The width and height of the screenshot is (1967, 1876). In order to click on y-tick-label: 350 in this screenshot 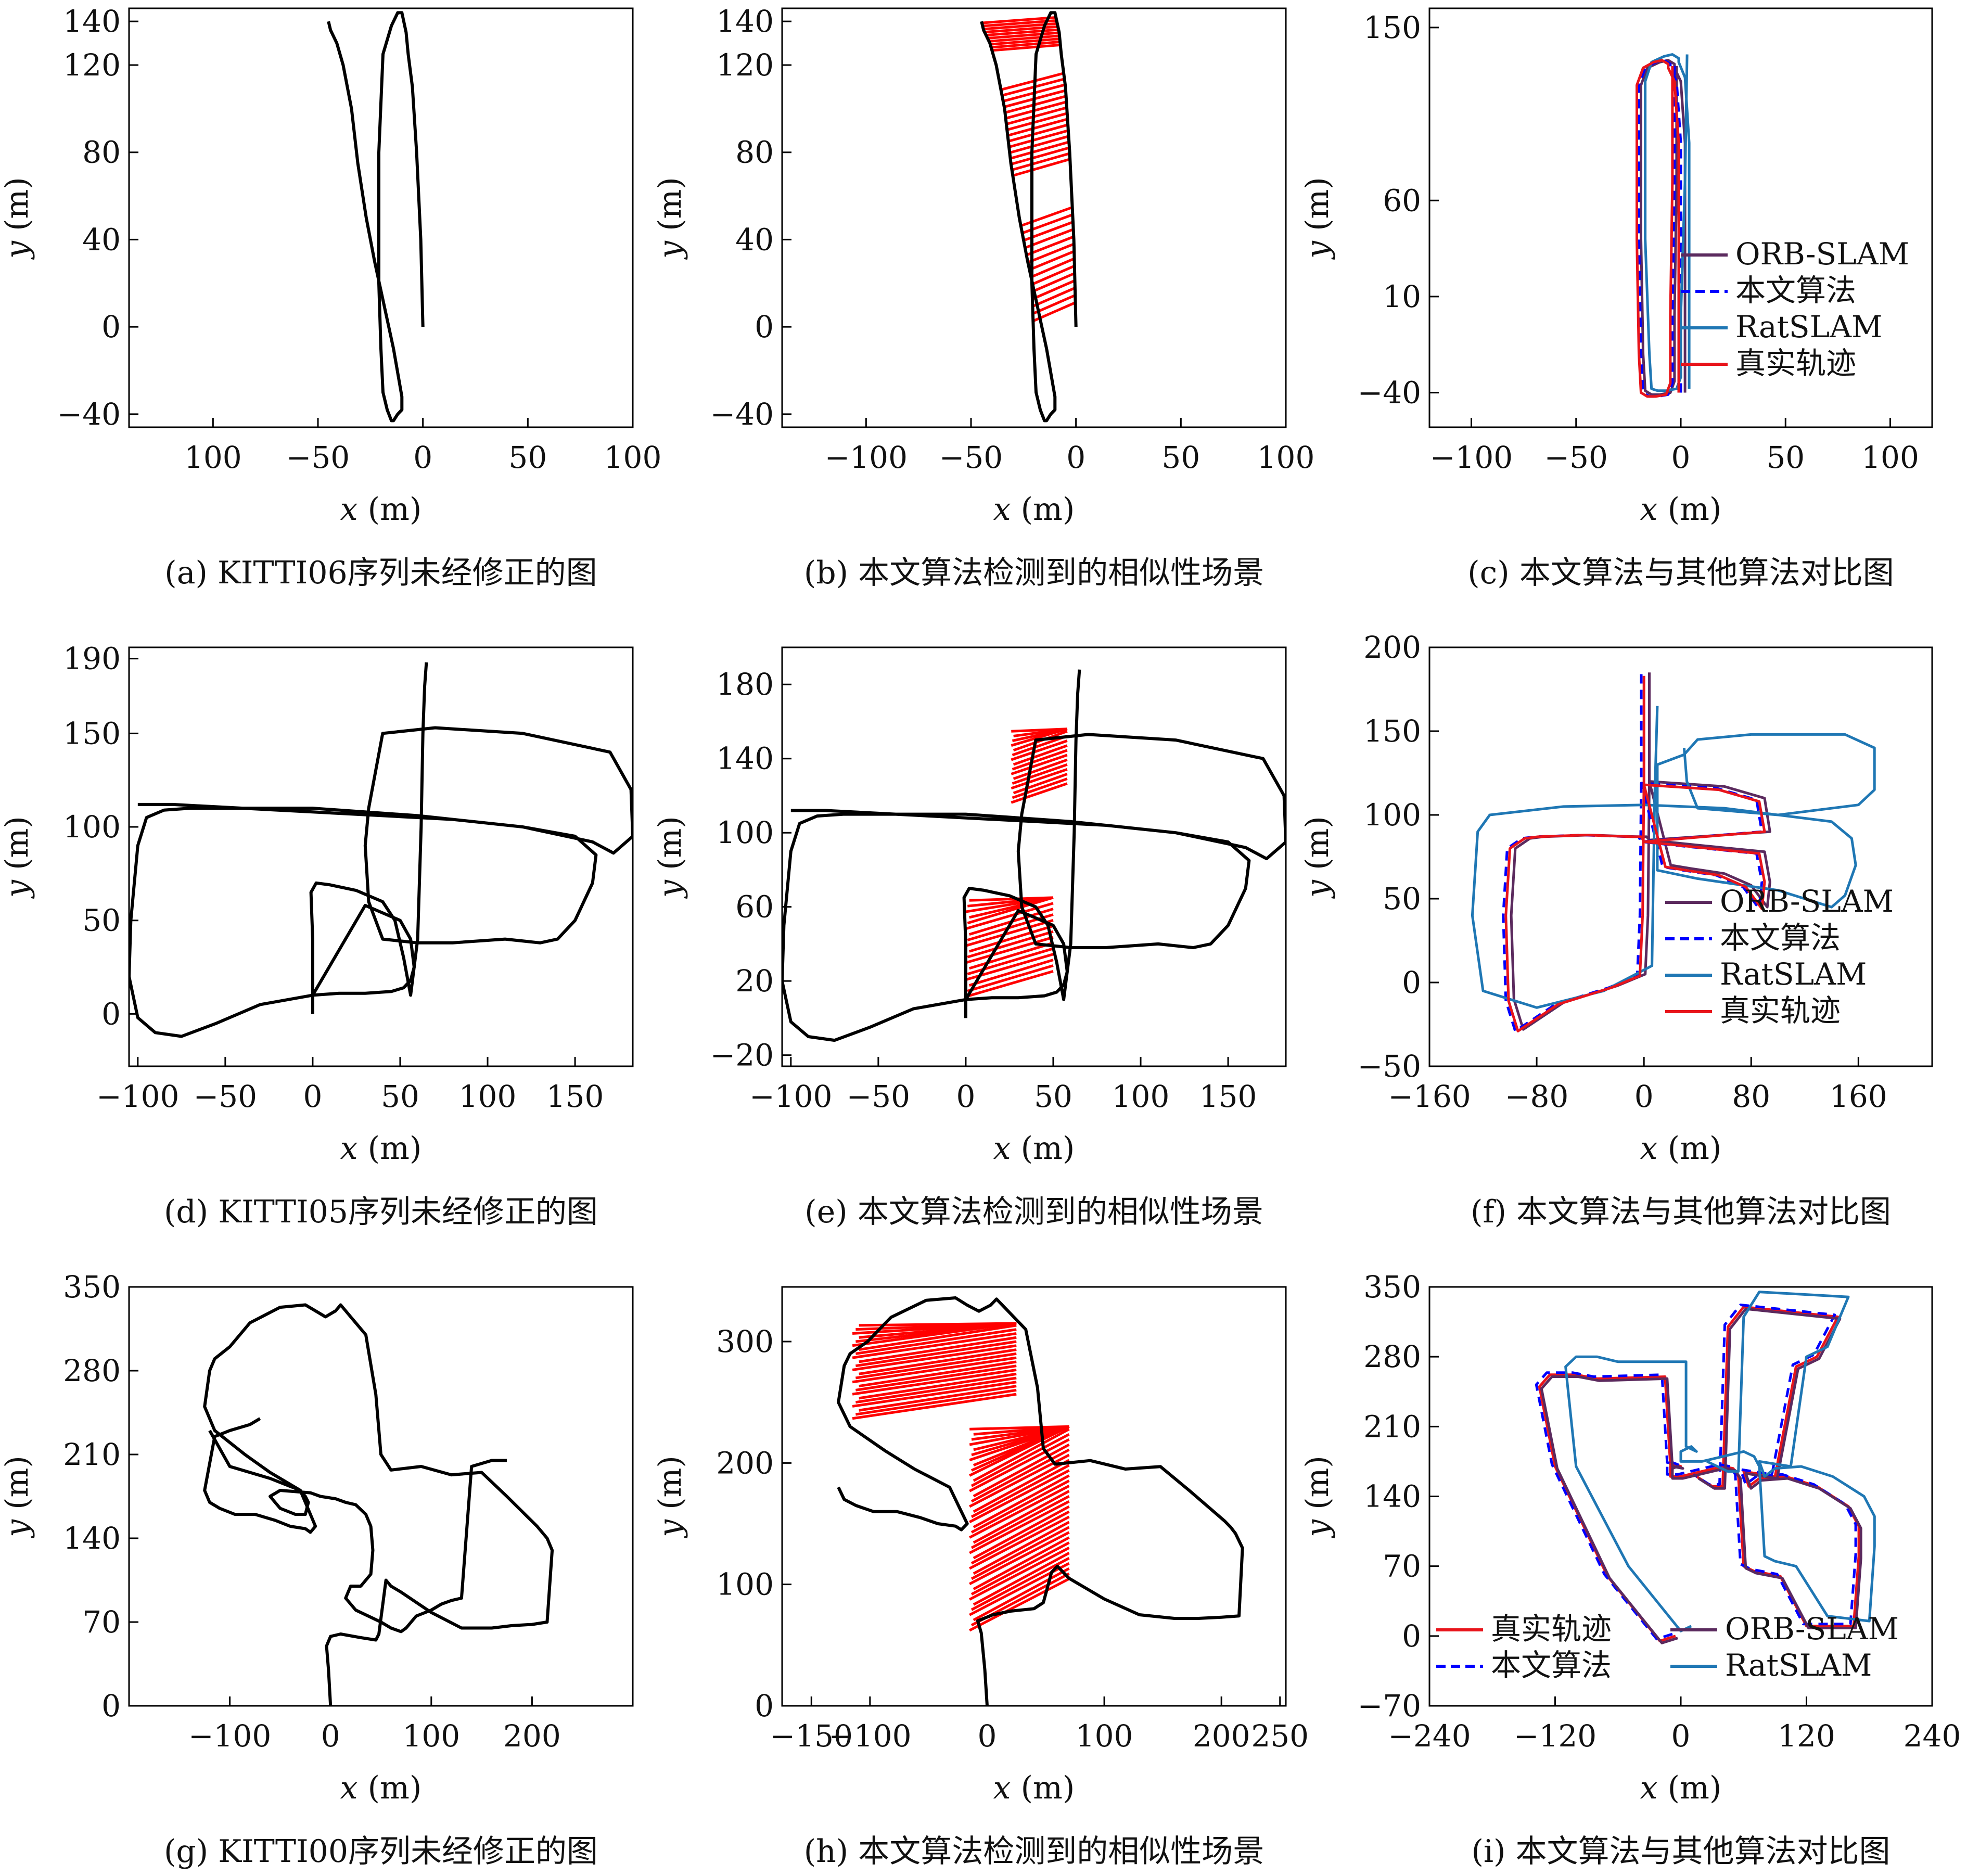, I will do `click(1392, 1287)`.